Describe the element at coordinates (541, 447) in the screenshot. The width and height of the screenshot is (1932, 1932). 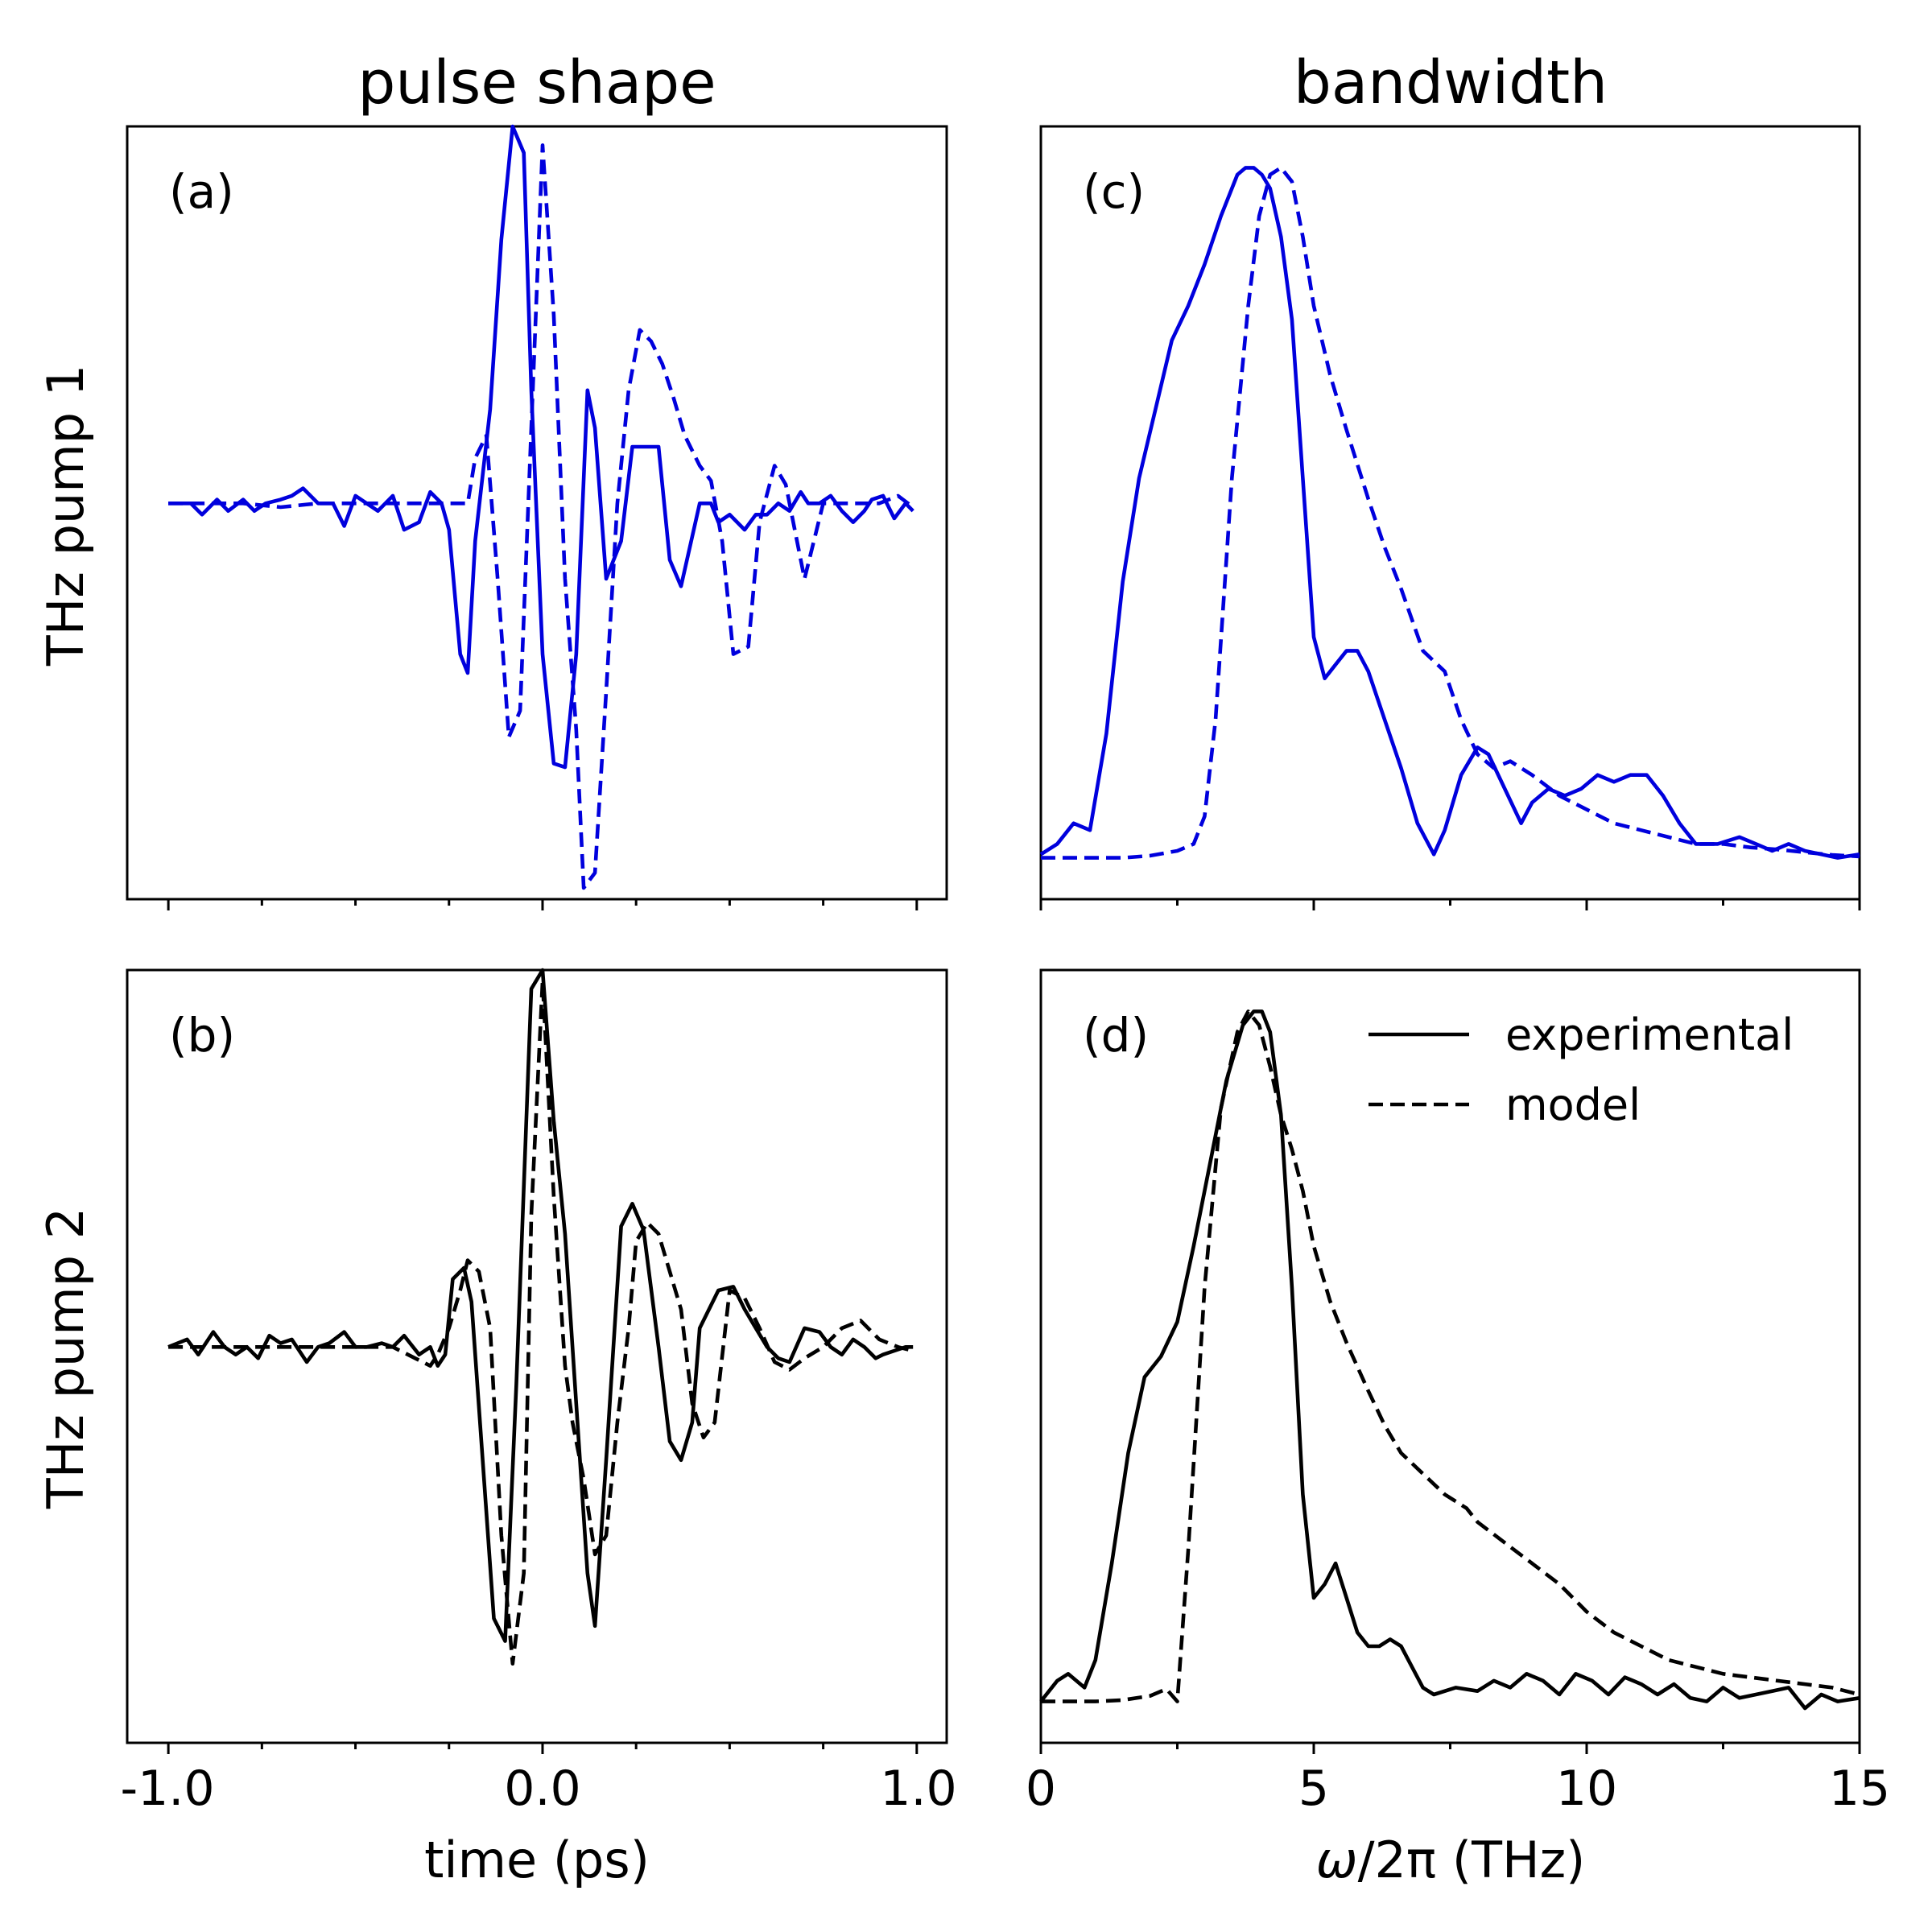
I see `series-a-experimental` at that location.